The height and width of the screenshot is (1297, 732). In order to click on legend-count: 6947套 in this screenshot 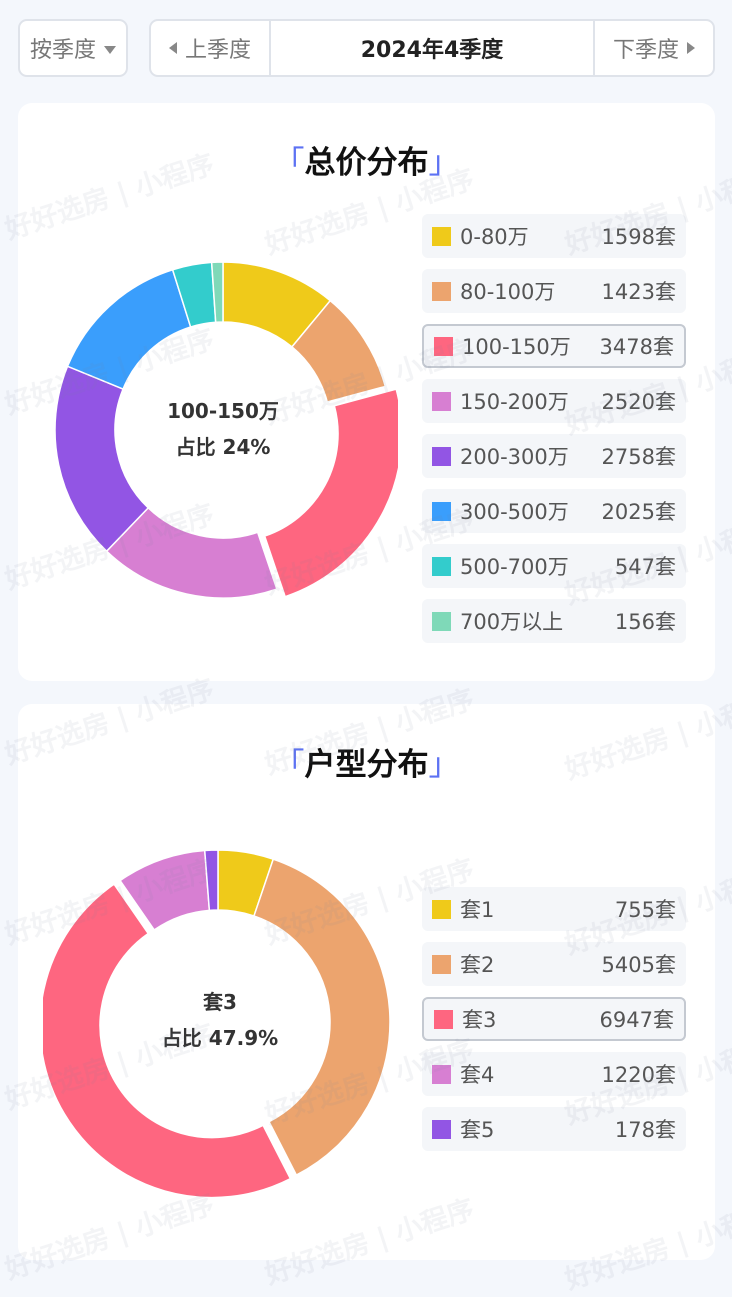, I will do `click(636, 1020)`.